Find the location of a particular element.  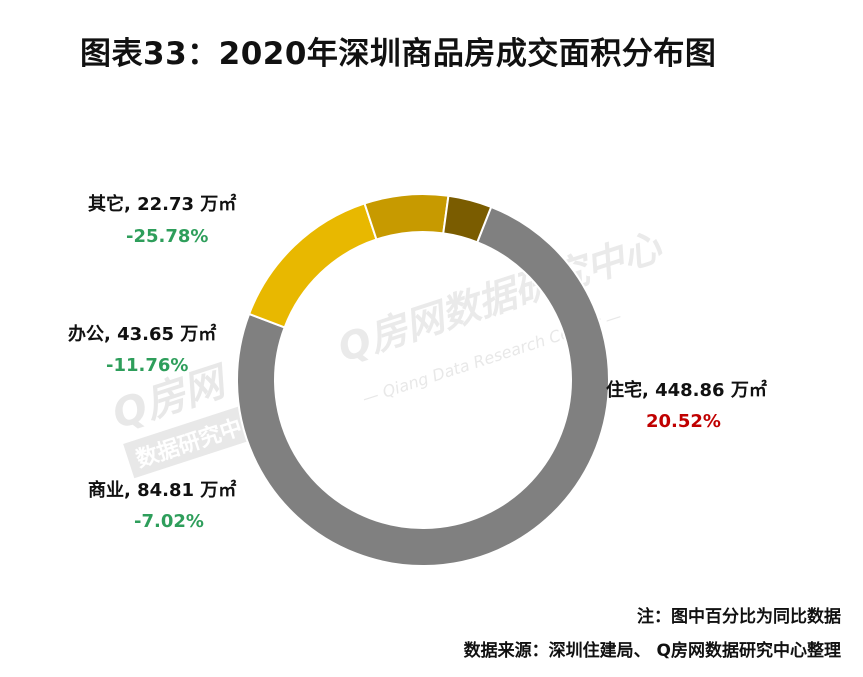

donut-slice-commercial is located at coordinates (312, 265).